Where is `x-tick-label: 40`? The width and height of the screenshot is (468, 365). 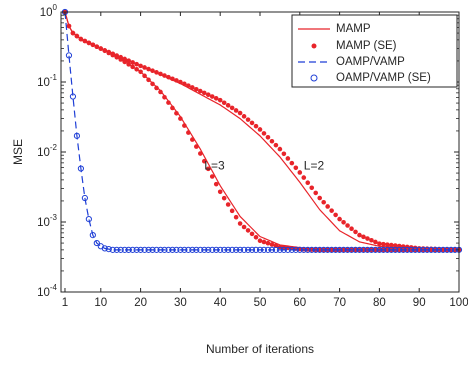 x-tick-label: 40 is located at coordinates (220, 303).